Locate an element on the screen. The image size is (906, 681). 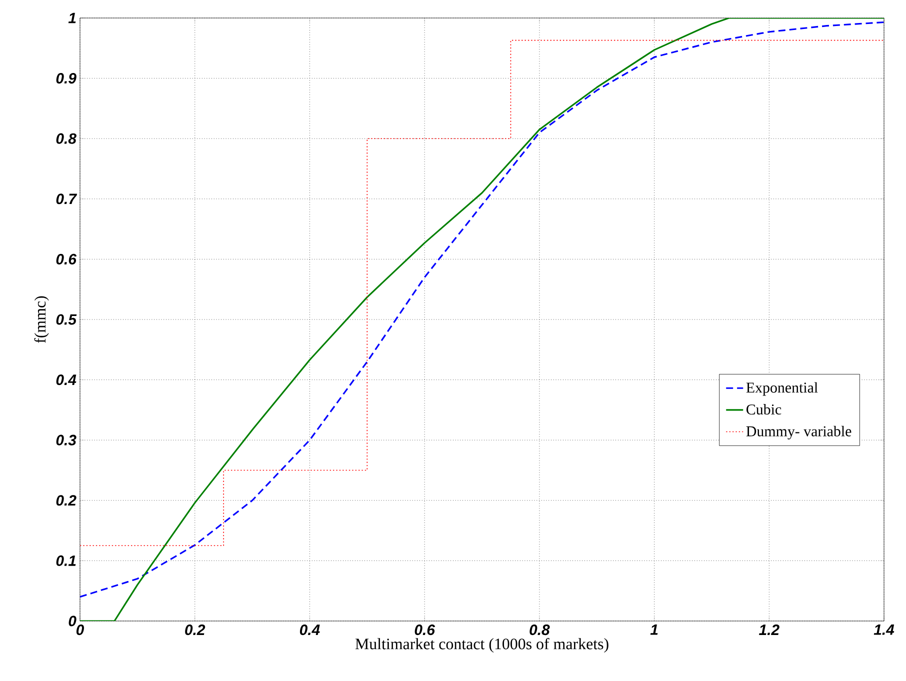
y-tick-label: 0.5 is located at coordinates (66, 319).